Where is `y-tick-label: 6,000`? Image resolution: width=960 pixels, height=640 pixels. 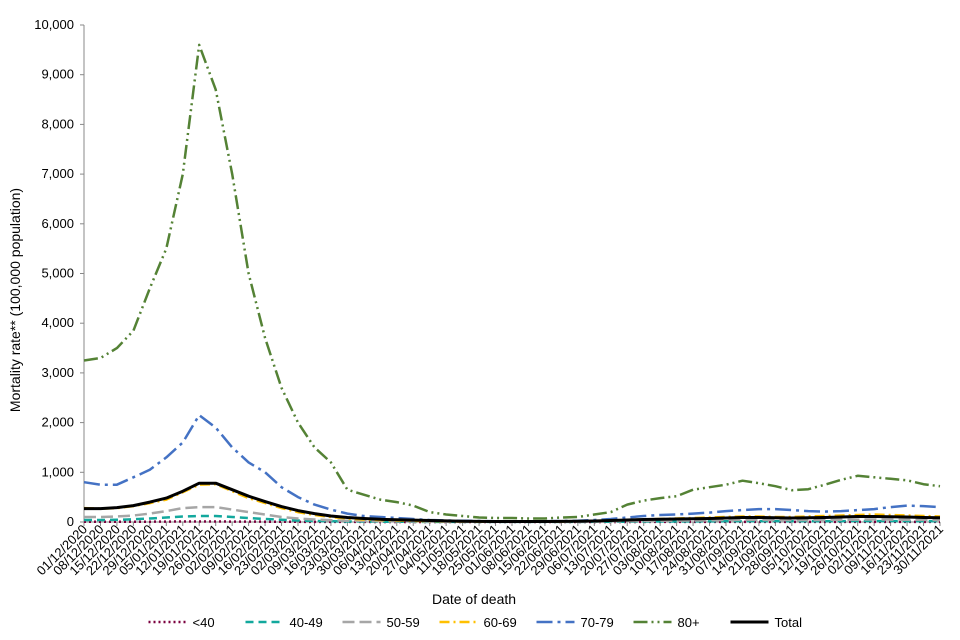 y-tick-label: 6,000 is located at coordinates (57, 223).